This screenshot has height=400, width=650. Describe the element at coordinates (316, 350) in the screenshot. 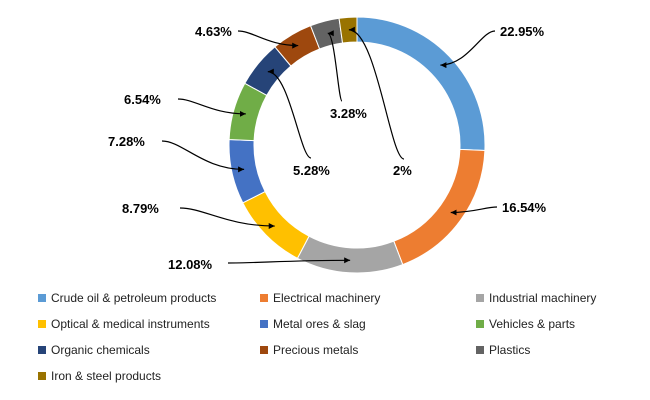

I see `legend-label: Precious metals` at that location.